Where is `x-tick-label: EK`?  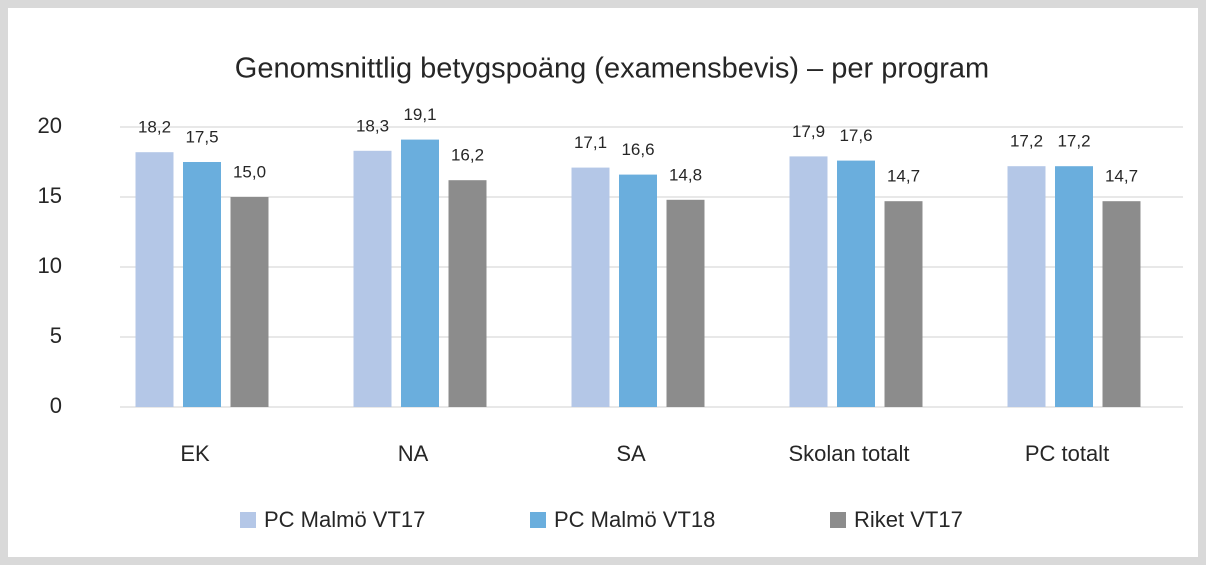
x-tick-label: EK is located at coordinates (195, 453).